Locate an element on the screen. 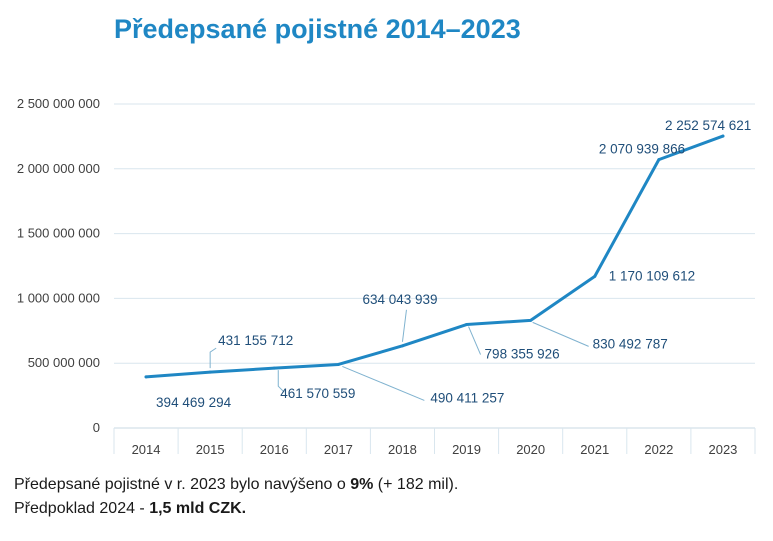 This screenshot has height=541, width=773. x-tick-label: 2021 is located at coordinates (594, 449).